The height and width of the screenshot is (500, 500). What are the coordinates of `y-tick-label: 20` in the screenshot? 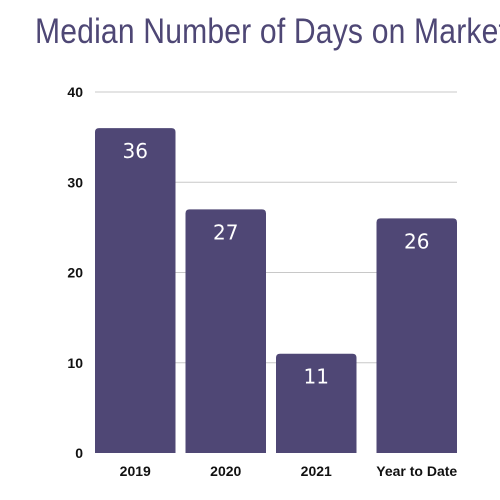 It's located at (75, 273).